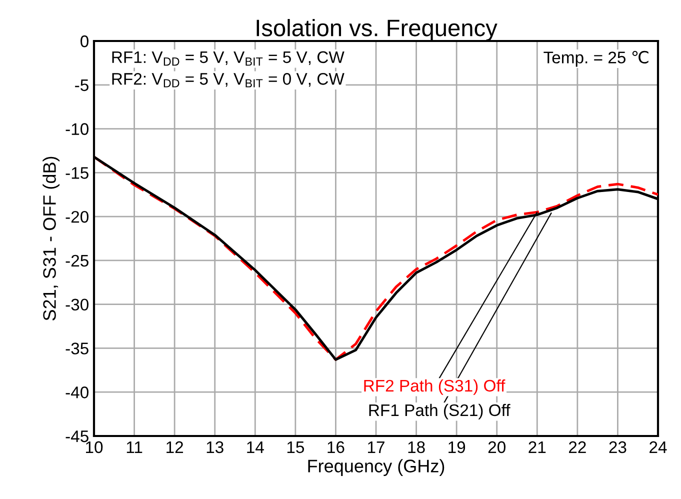 Image resolution: width=681 pixels, height=499 pixels. I want to click on x-tick-label: 19, so click(457, 447).